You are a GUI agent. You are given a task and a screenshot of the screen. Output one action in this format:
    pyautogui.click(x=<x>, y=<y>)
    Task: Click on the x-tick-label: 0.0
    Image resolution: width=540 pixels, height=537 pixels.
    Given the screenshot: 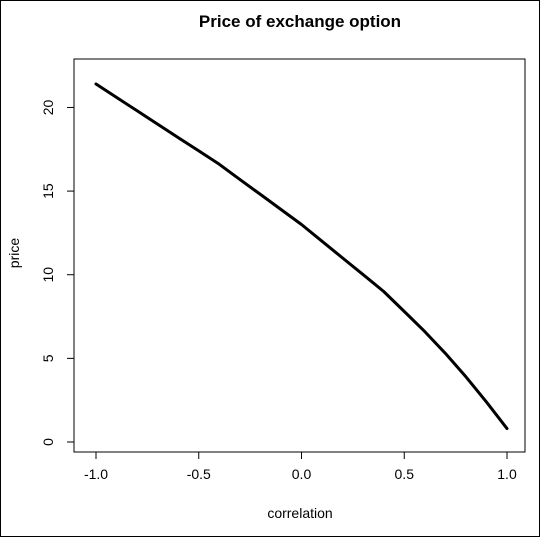 What is the action you would take?
    pyautogui.click(x=302, y=474)
    